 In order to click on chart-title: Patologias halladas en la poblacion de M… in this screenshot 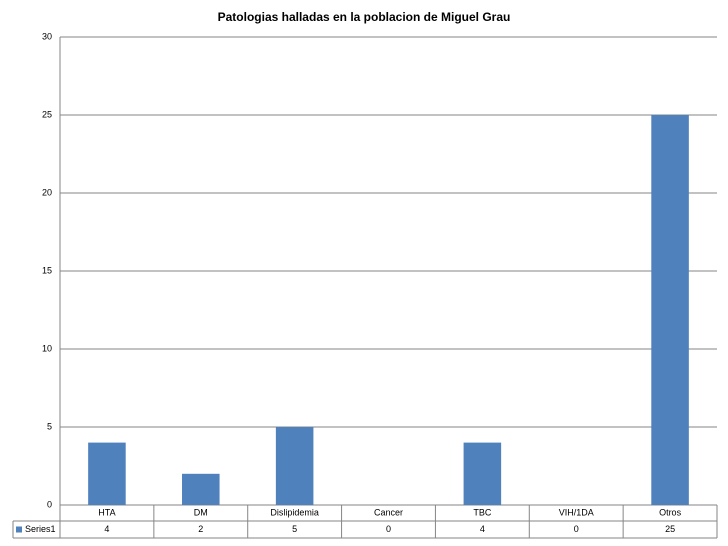, I will do `click(364, 17)`.